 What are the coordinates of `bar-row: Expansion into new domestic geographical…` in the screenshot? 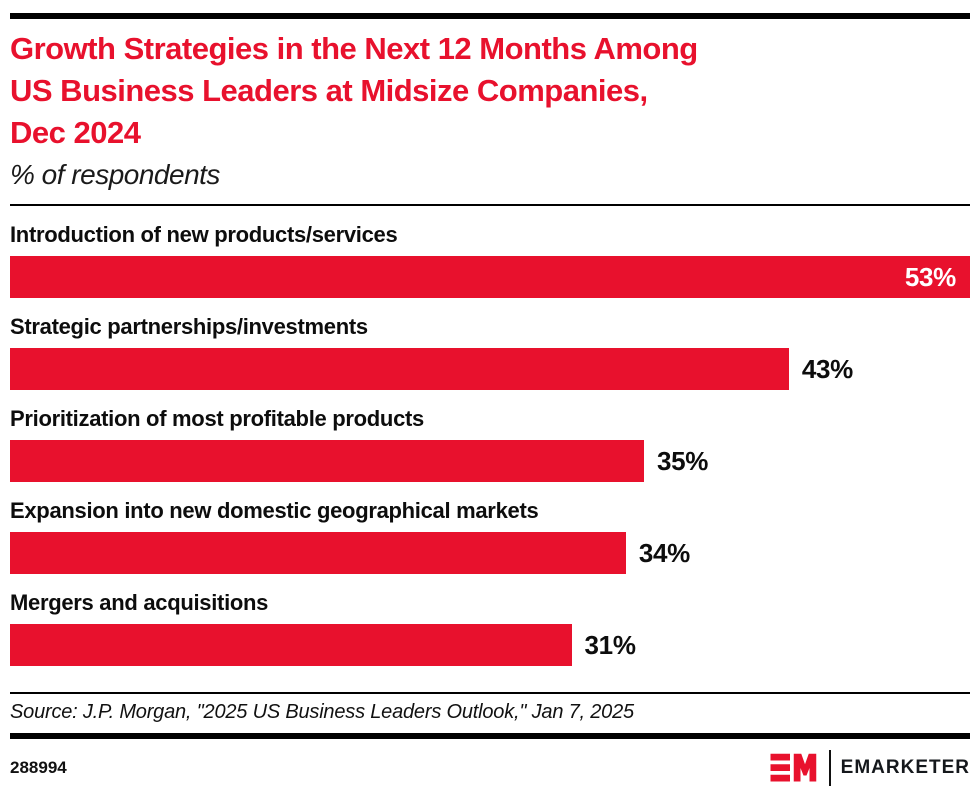 It's located at (490, 536).